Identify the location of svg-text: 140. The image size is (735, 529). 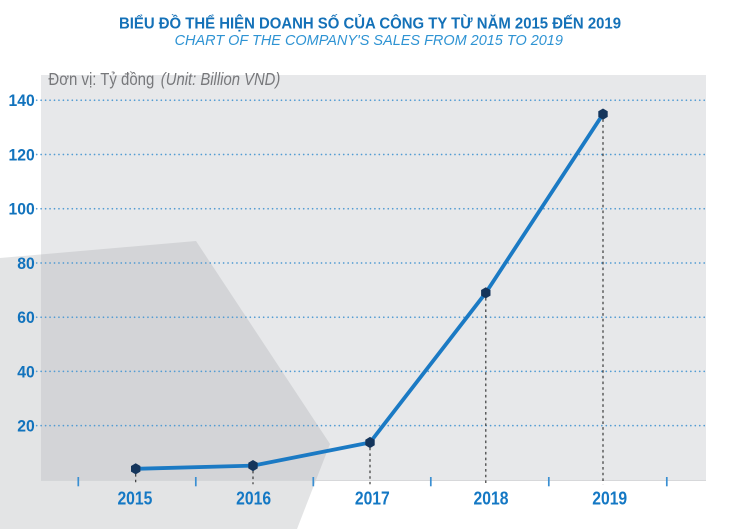
(22, 101).